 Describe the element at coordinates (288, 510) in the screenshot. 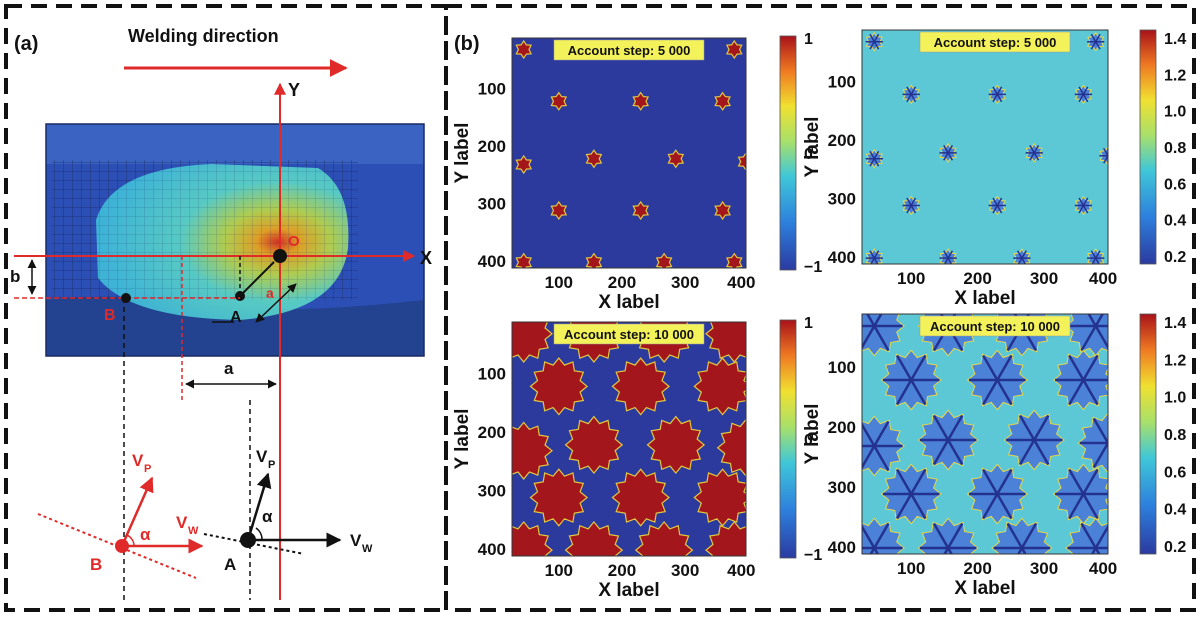

I see `velocity-diagram-a: V P V W α A` at that location.